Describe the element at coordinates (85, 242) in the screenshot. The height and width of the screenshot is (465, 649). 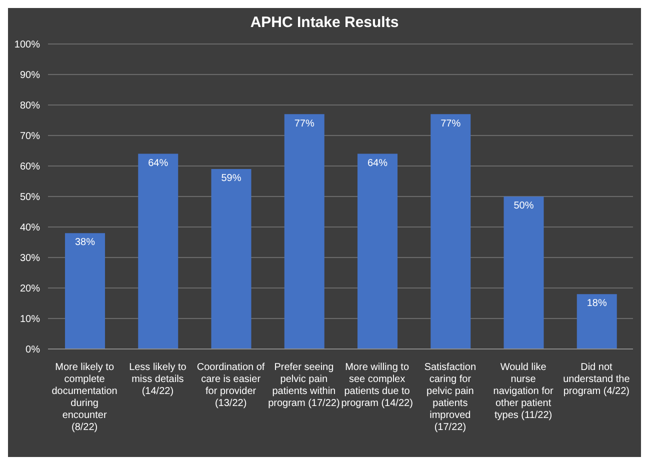
I see `data-label: 38%` at that location.